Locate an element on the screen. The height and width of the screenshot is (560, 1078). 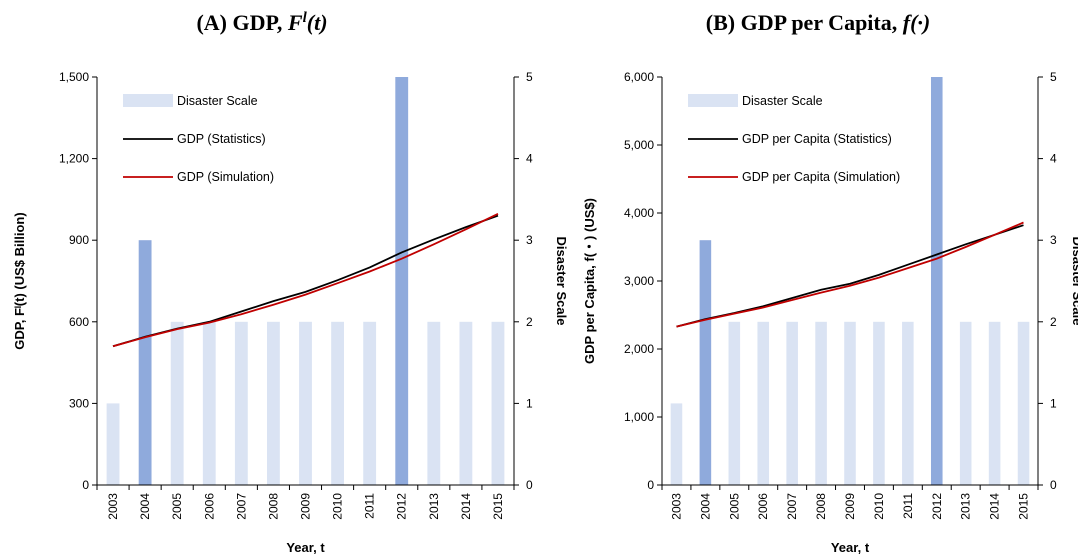
chart-title: (A) GDP, Fl(t) is located at coordinates (261, 22).